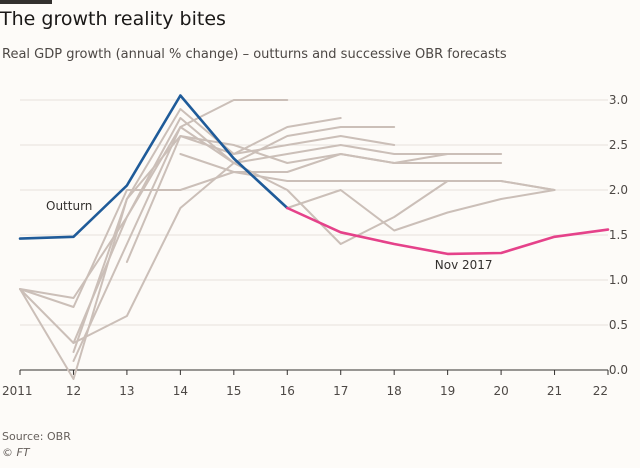 The height and width of the screenshot is (468, 640). I want to click on title-rule, so click(26, 2).